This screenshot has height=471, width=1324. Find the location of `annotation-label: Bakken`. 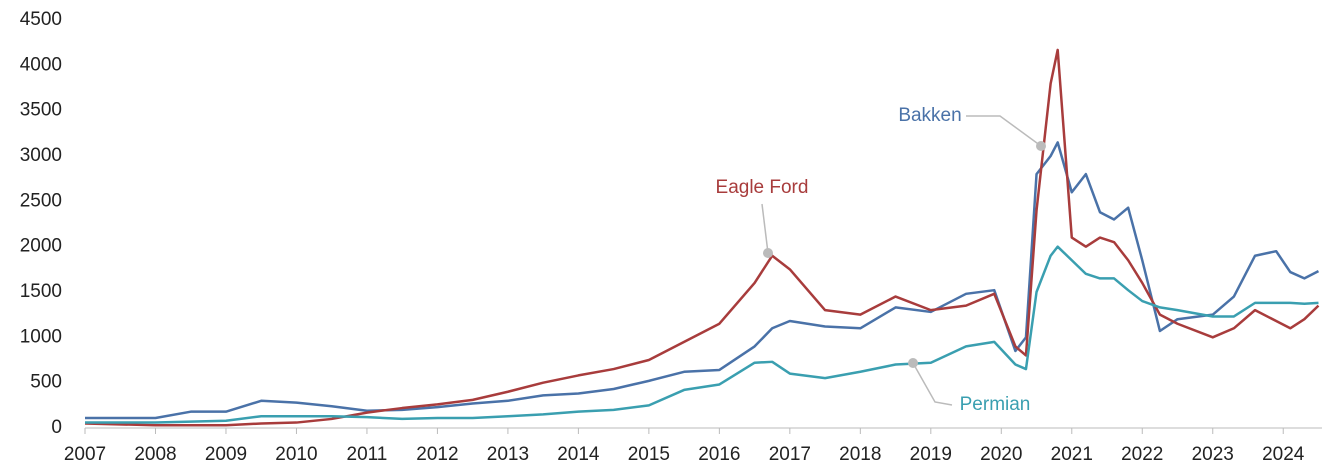

annotation-label: Bakken is located at coordinates (929, 115).